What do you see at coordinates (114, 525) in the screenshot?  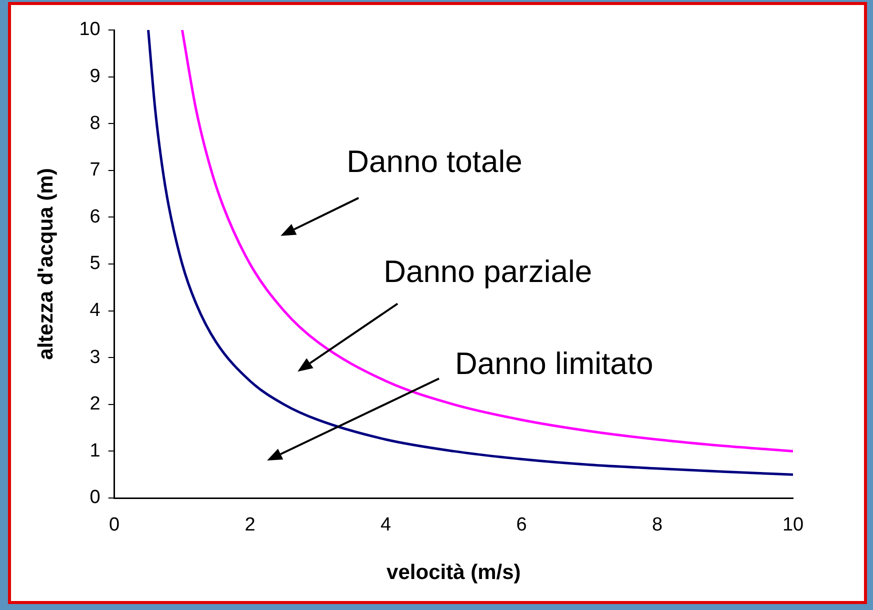 I see `x-tick-label: 0` at bounding box center [114, 525].